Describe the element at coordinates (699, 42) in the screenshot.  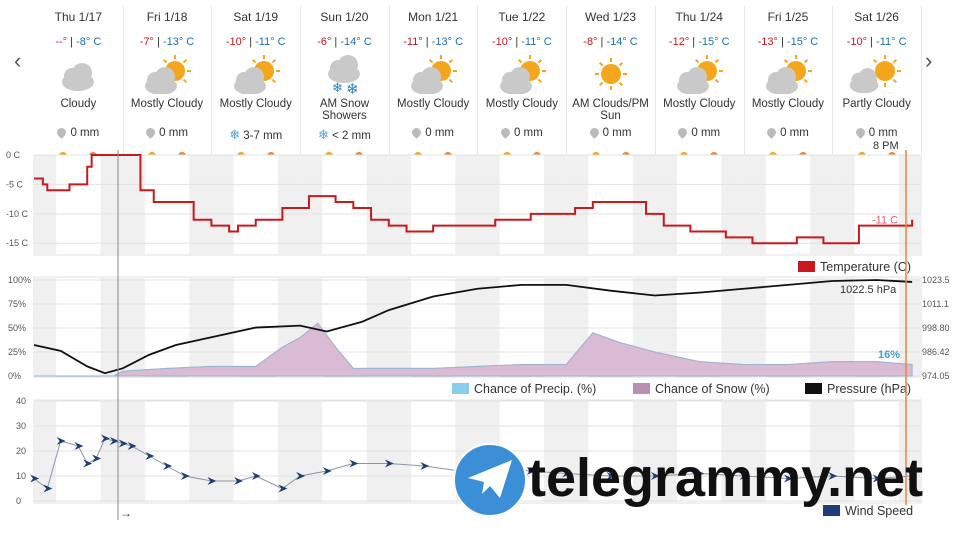
I see `temperature-range: -12° | -15° C` at that location.